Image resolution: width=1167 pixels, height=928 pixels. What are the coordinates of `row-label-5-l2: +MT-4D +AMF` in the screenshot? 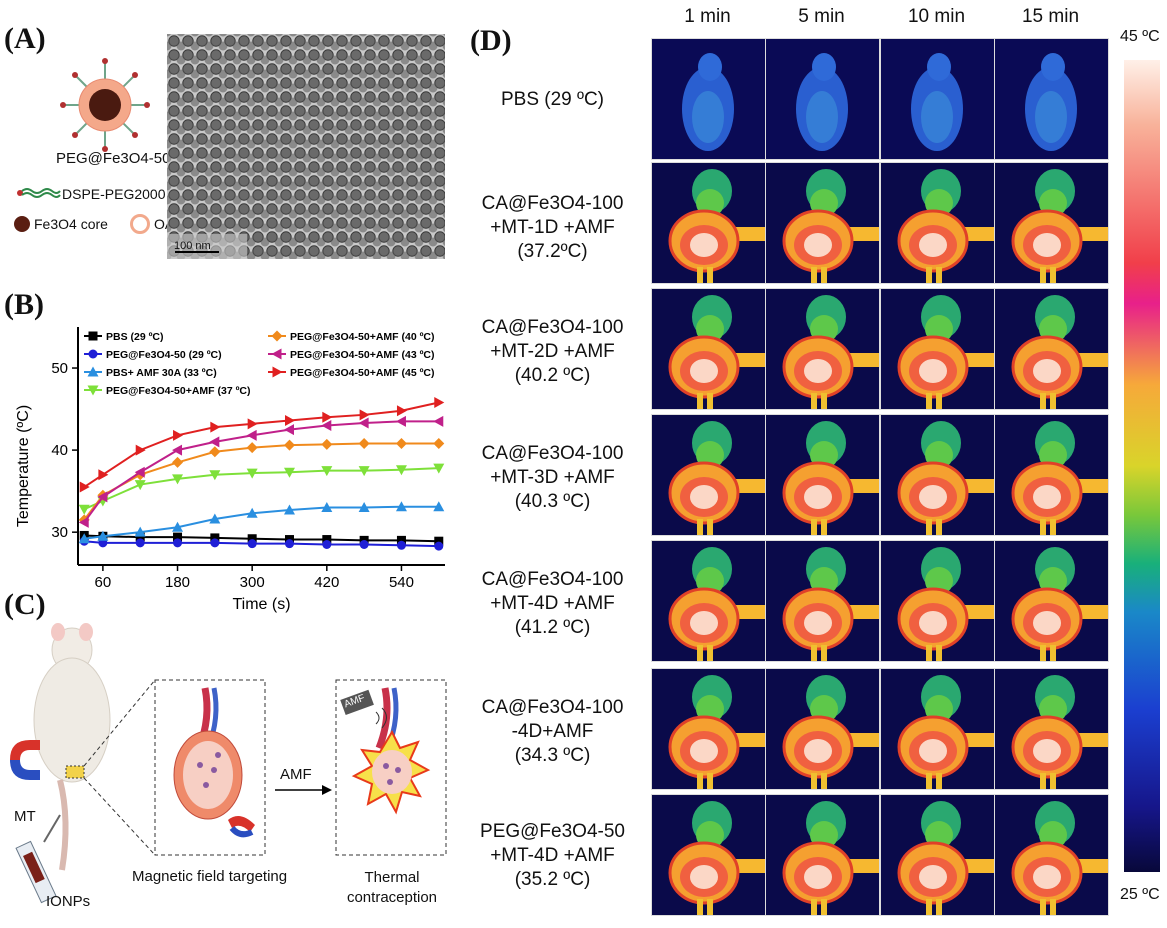 It's located at (552, 603).